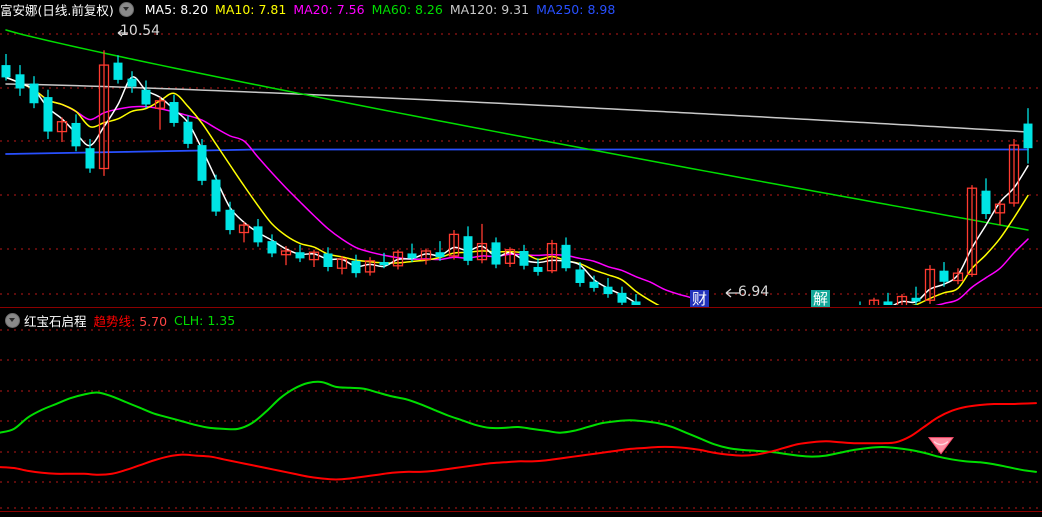 This screenshot has width=1042, height=517. I want to click on ma-legend-ma10: MA10: 7.81, so click(251, 9).